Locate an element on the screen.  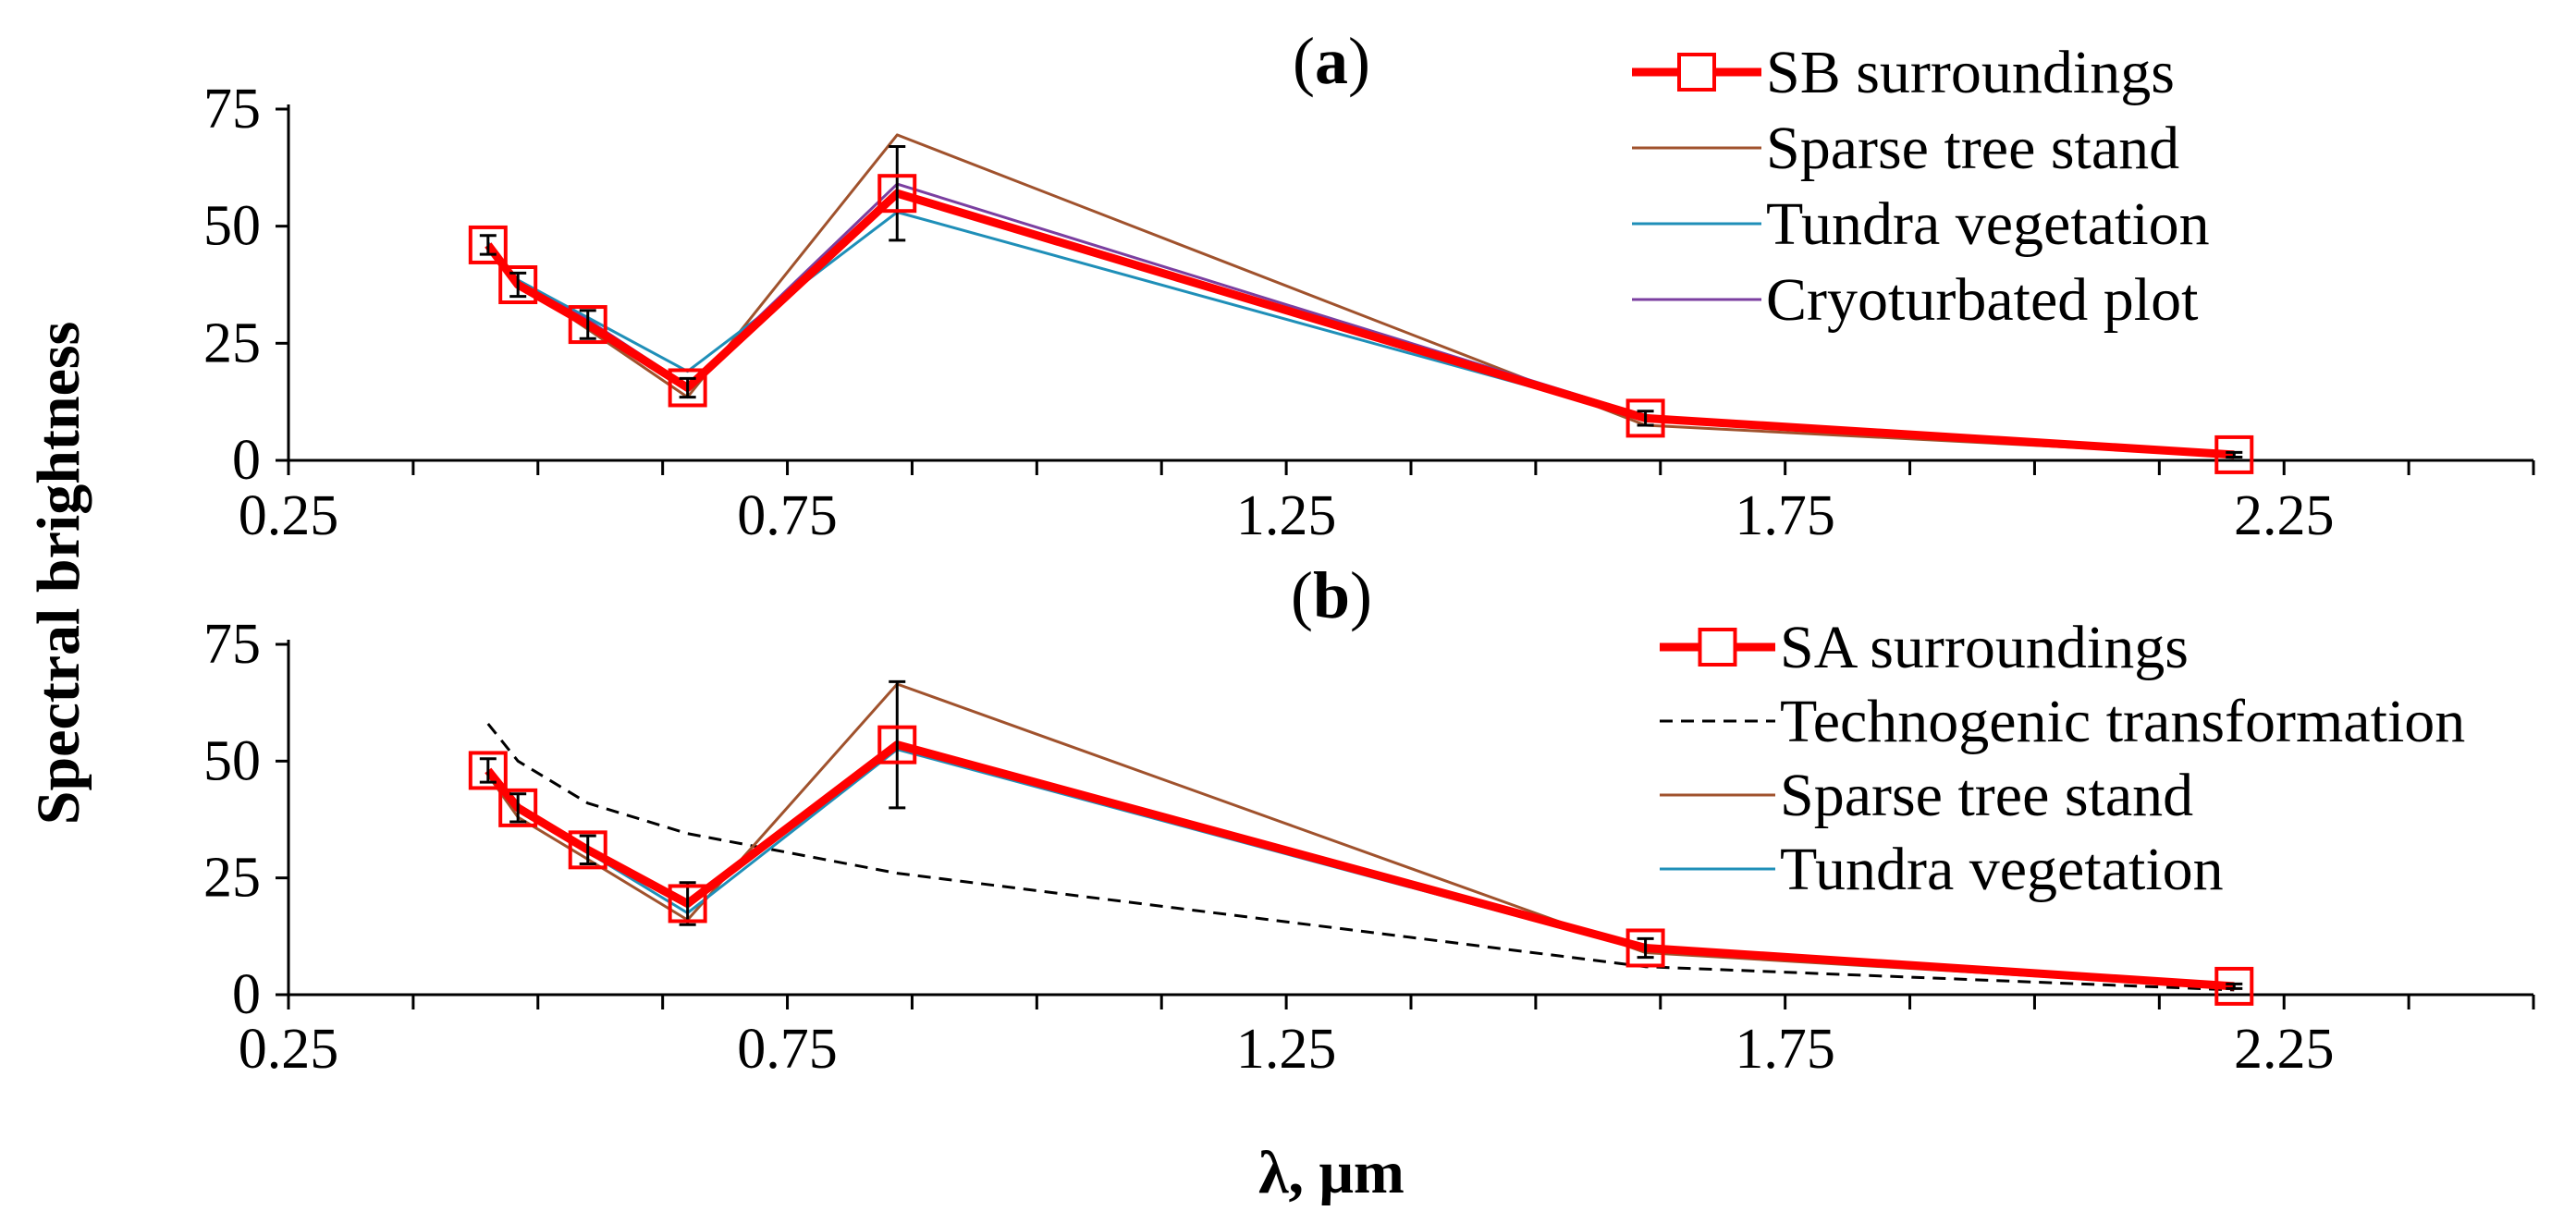
legend-label: Cryoturbated plot is located at coordinates (1982, 300).